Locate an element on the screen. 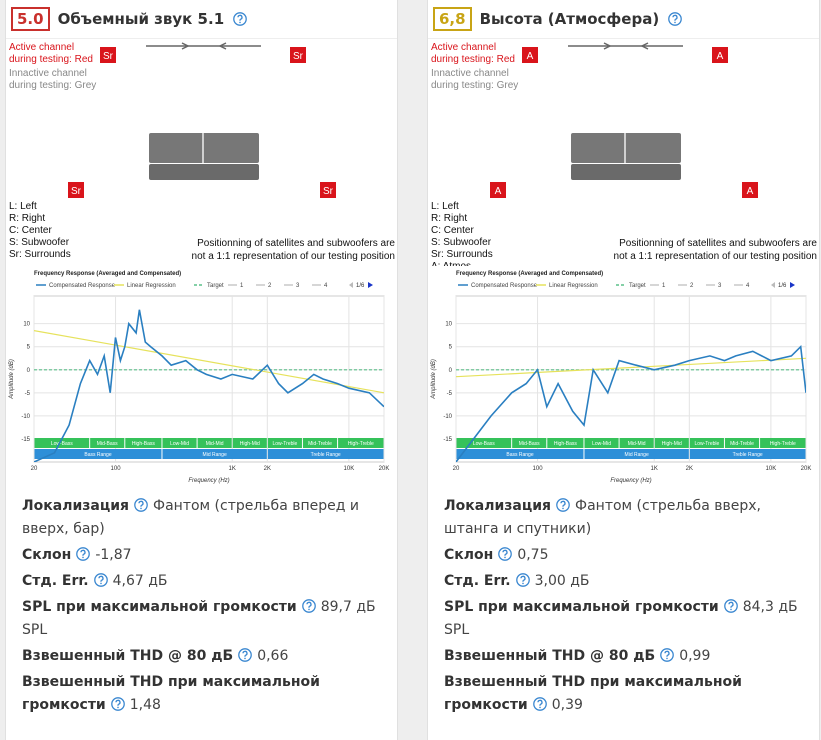  band-label: High-Treble is located at coordinates (361, 444).